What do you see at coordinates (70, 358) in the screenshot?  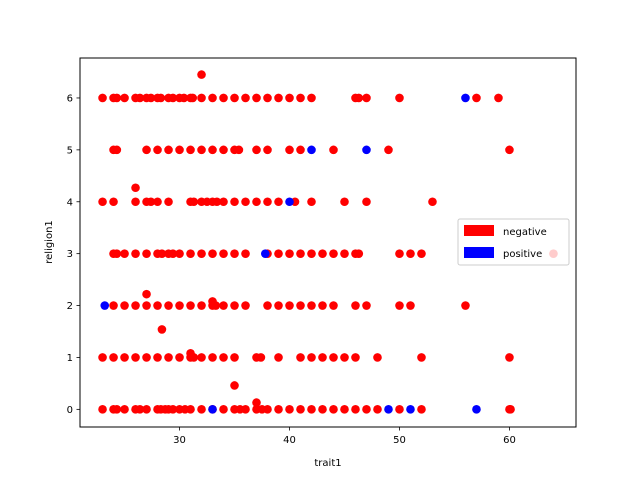 I see `y-tick-label-1: 1` at bounding box center [70, 358].